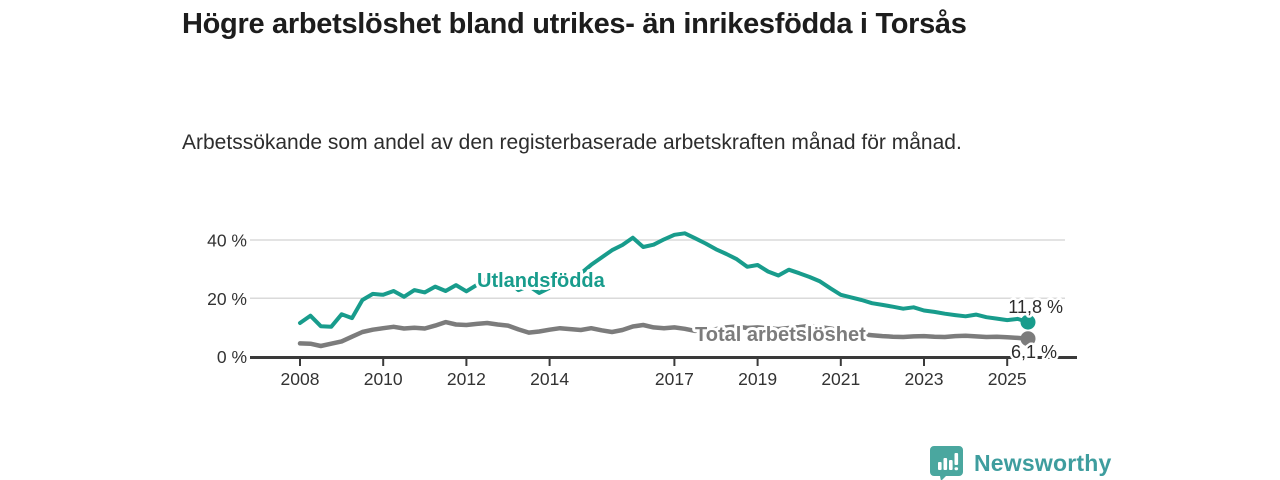 This screenshot has width=1280, height=480. Describe the element at coordinates (664, 280) in the screenshot. I see `series-line-utlandsfodda` at that location.